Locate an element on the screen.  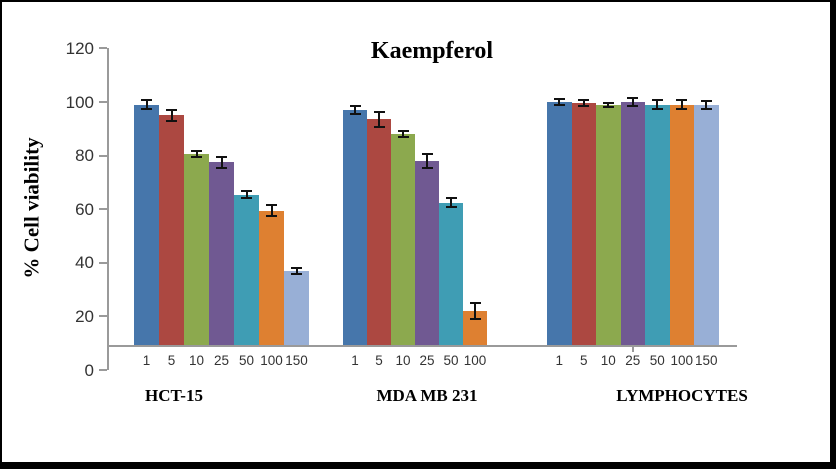
chart-title: Kaempferol is located at coordinates (432, 51).